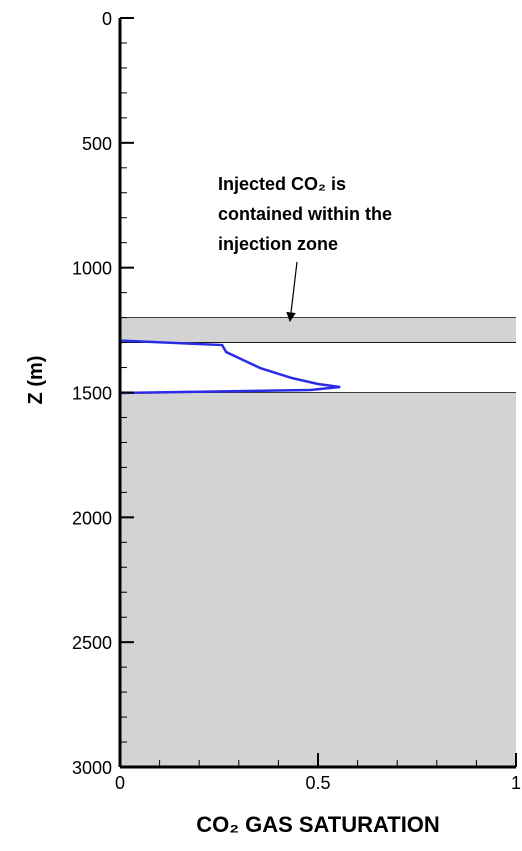 Image resolution: width=522 pixels, height=851 pixels. I want to click on x-tick-label: 0.5, so click(317, 783).